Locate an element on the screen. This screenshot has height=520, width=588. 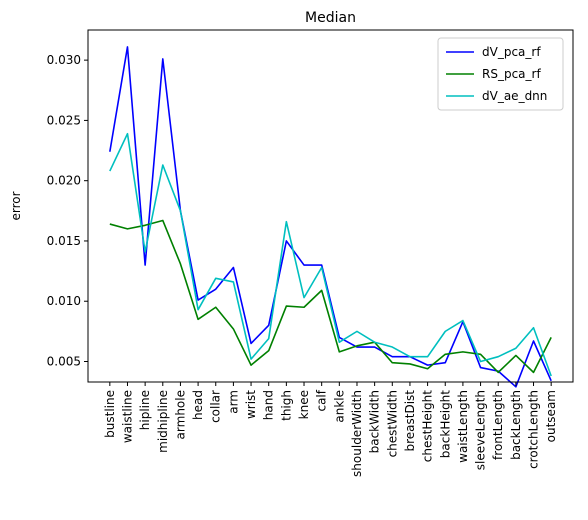
chart-title: Median is located at coordinates (330, 18).